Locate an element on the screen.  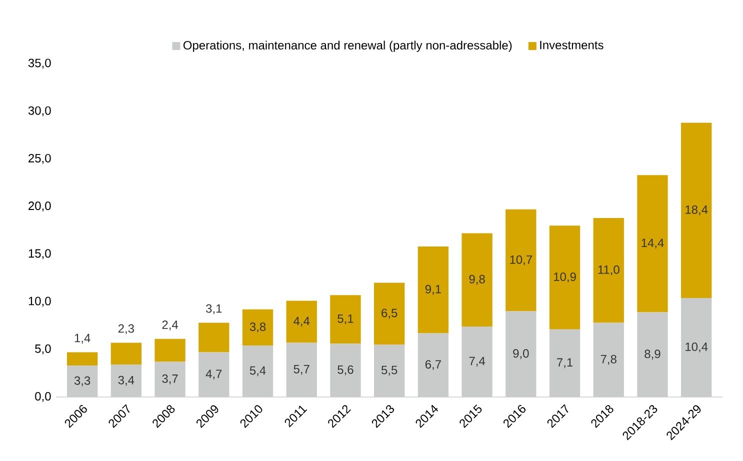
legend-label: Operations, maintenance and renewal (partly non-adressable) is located at coordinates (347, 46).